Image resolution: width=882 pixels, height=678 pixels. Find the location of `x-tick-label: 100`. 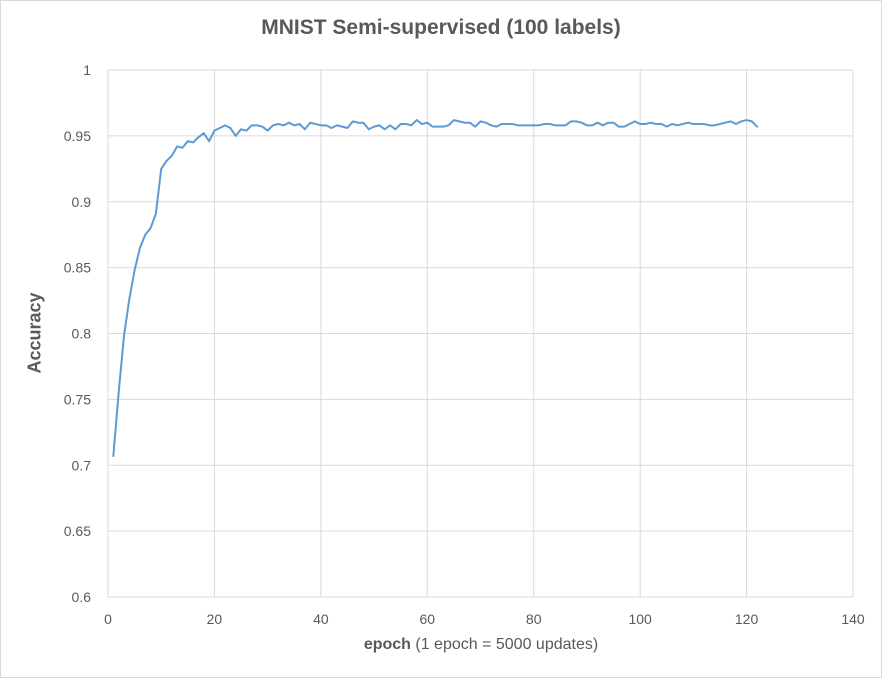

x-tick-label: 100 is located at coordinates (640, 619).